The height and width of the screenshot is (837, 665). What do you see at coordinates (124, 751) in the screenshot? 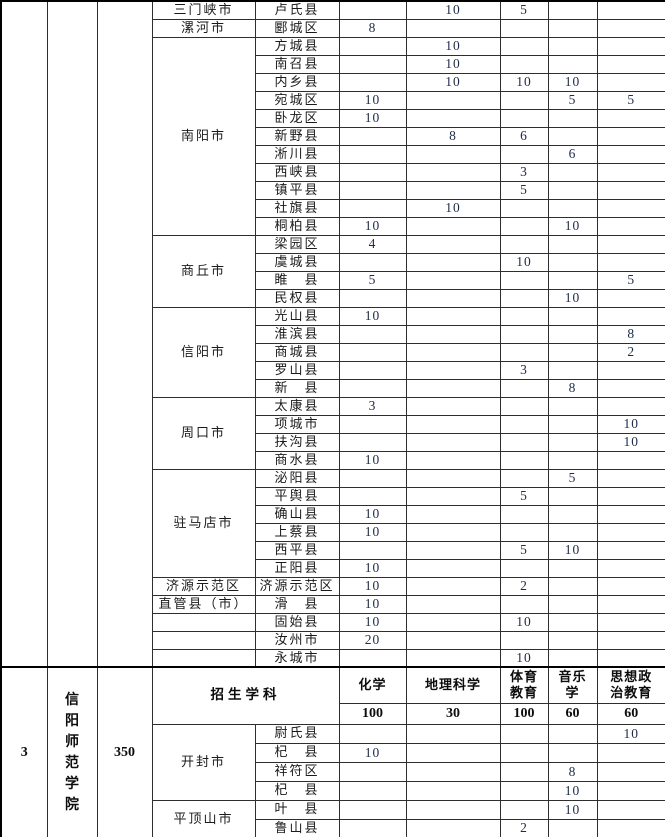
I see `total-quota-cell: 350` at bounding box center [124, 751].